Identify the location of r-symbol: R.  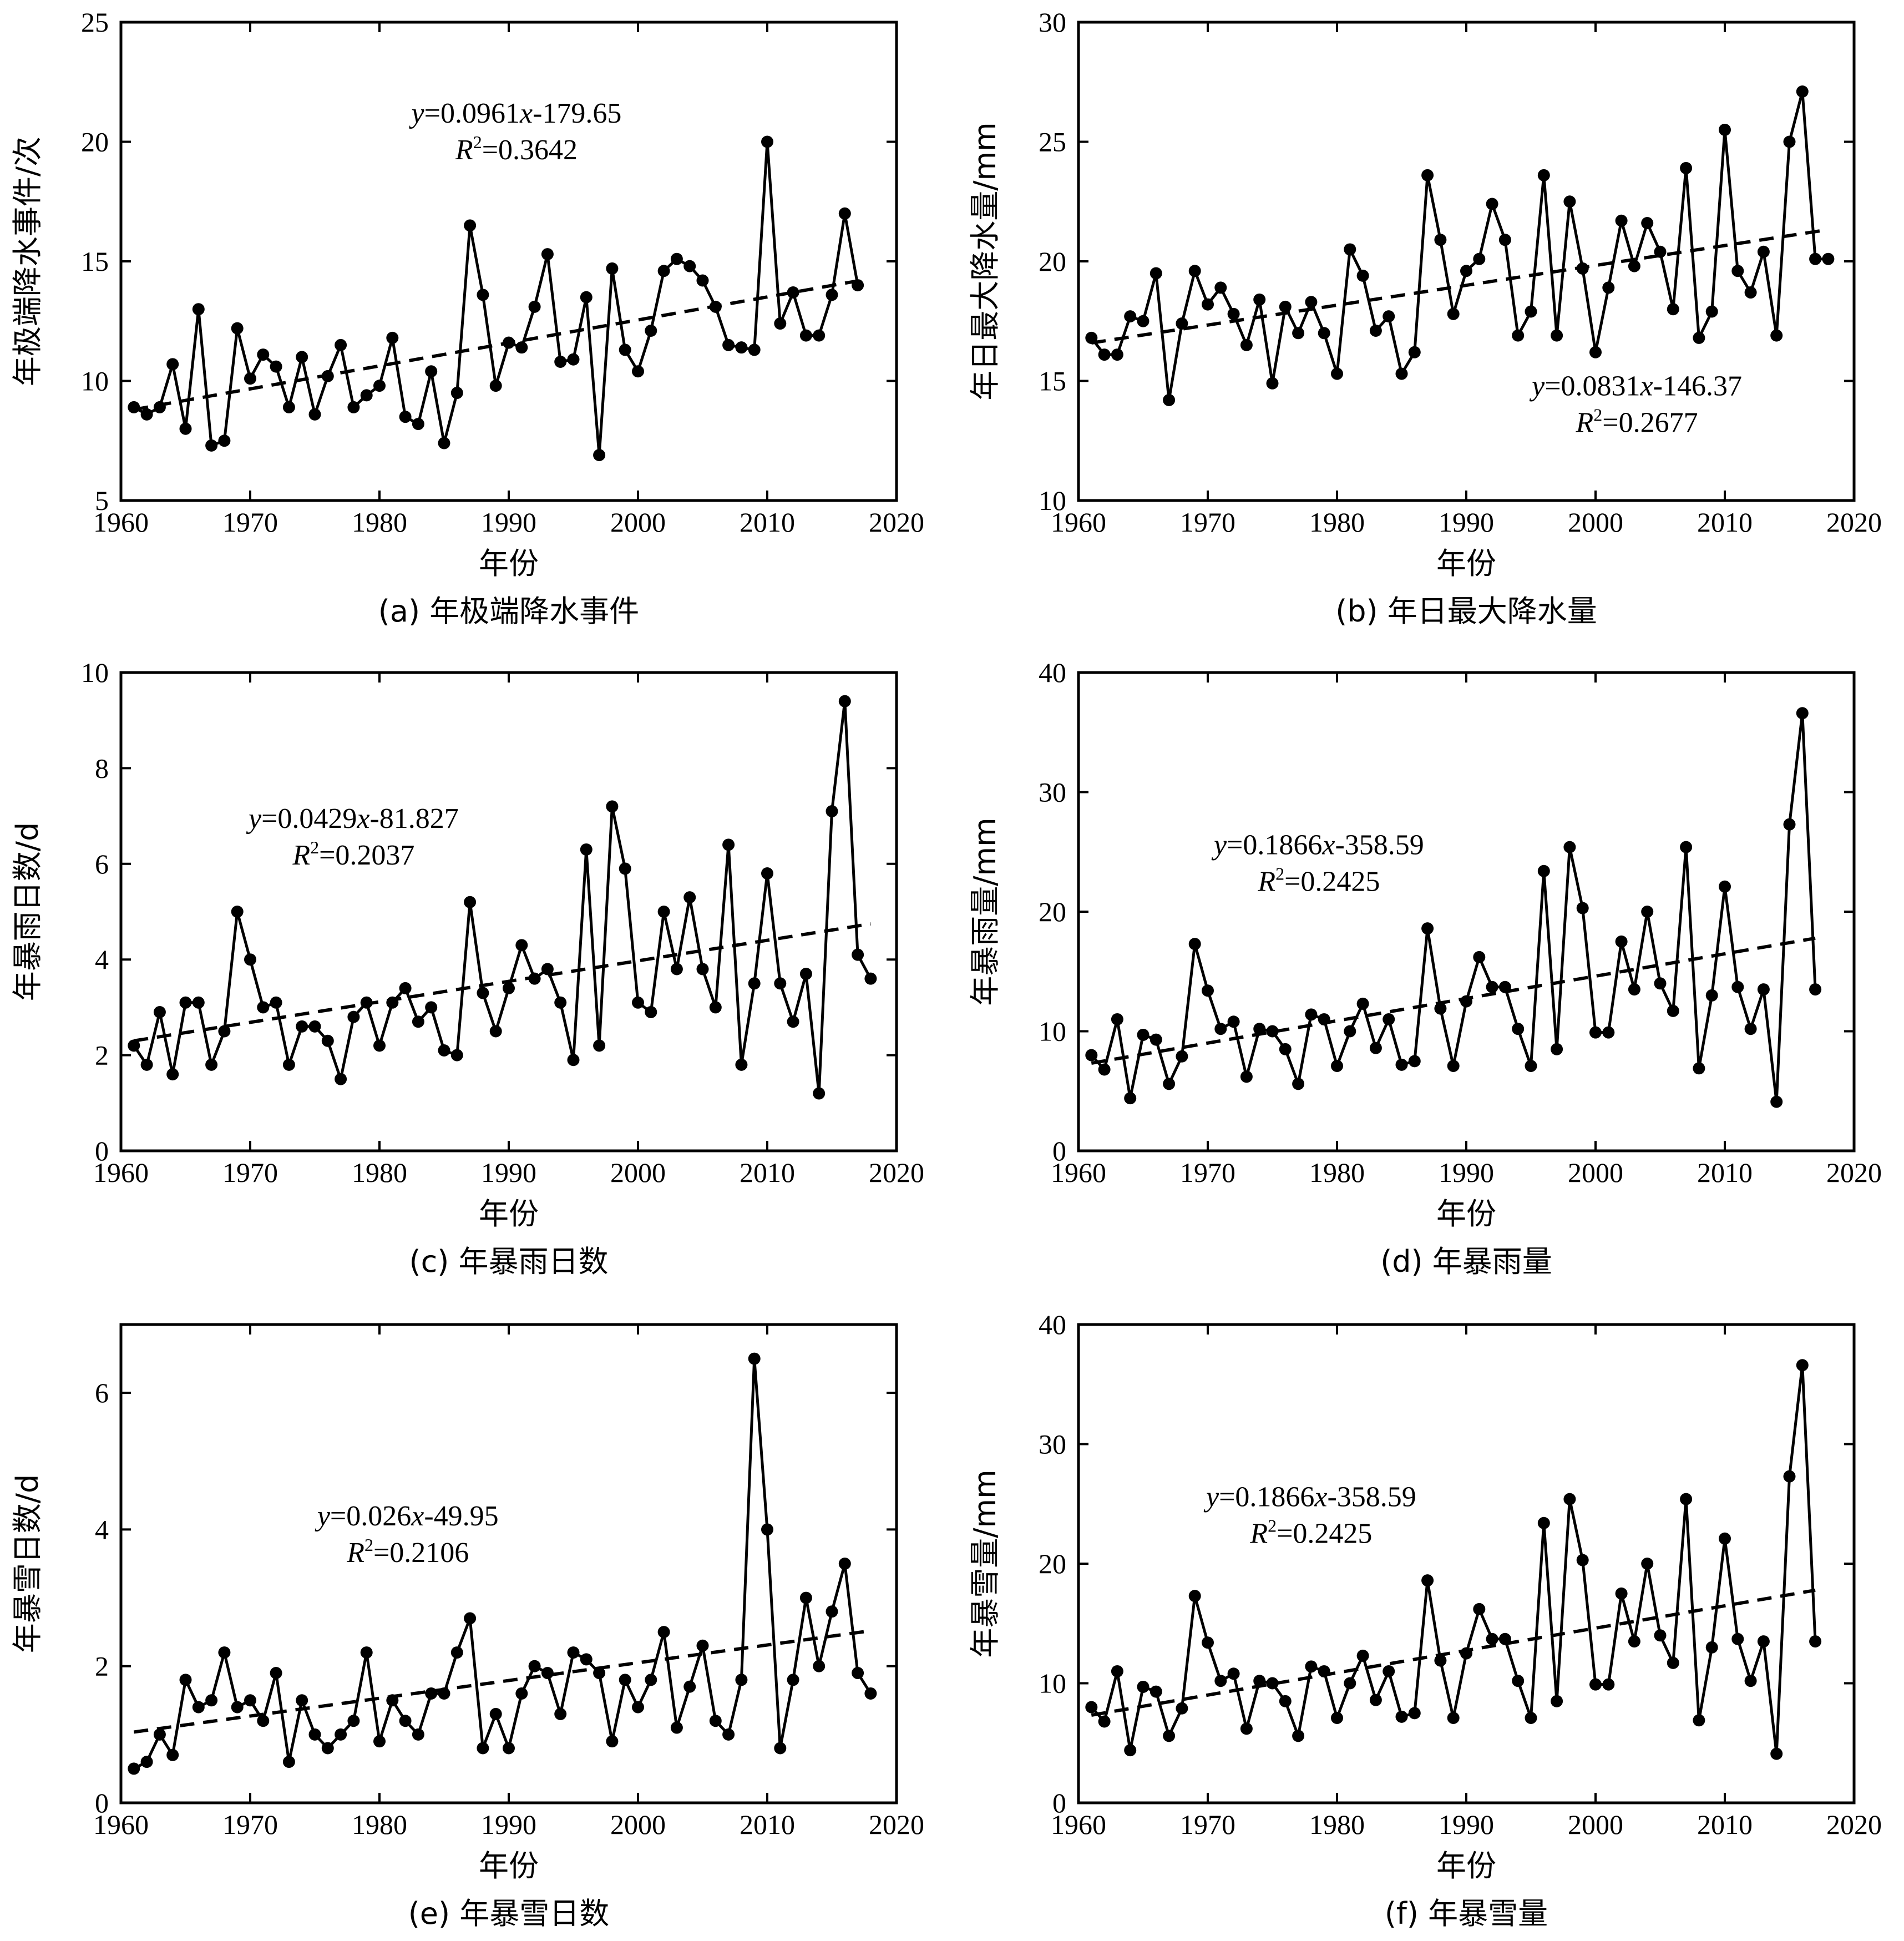
(1266, 882).